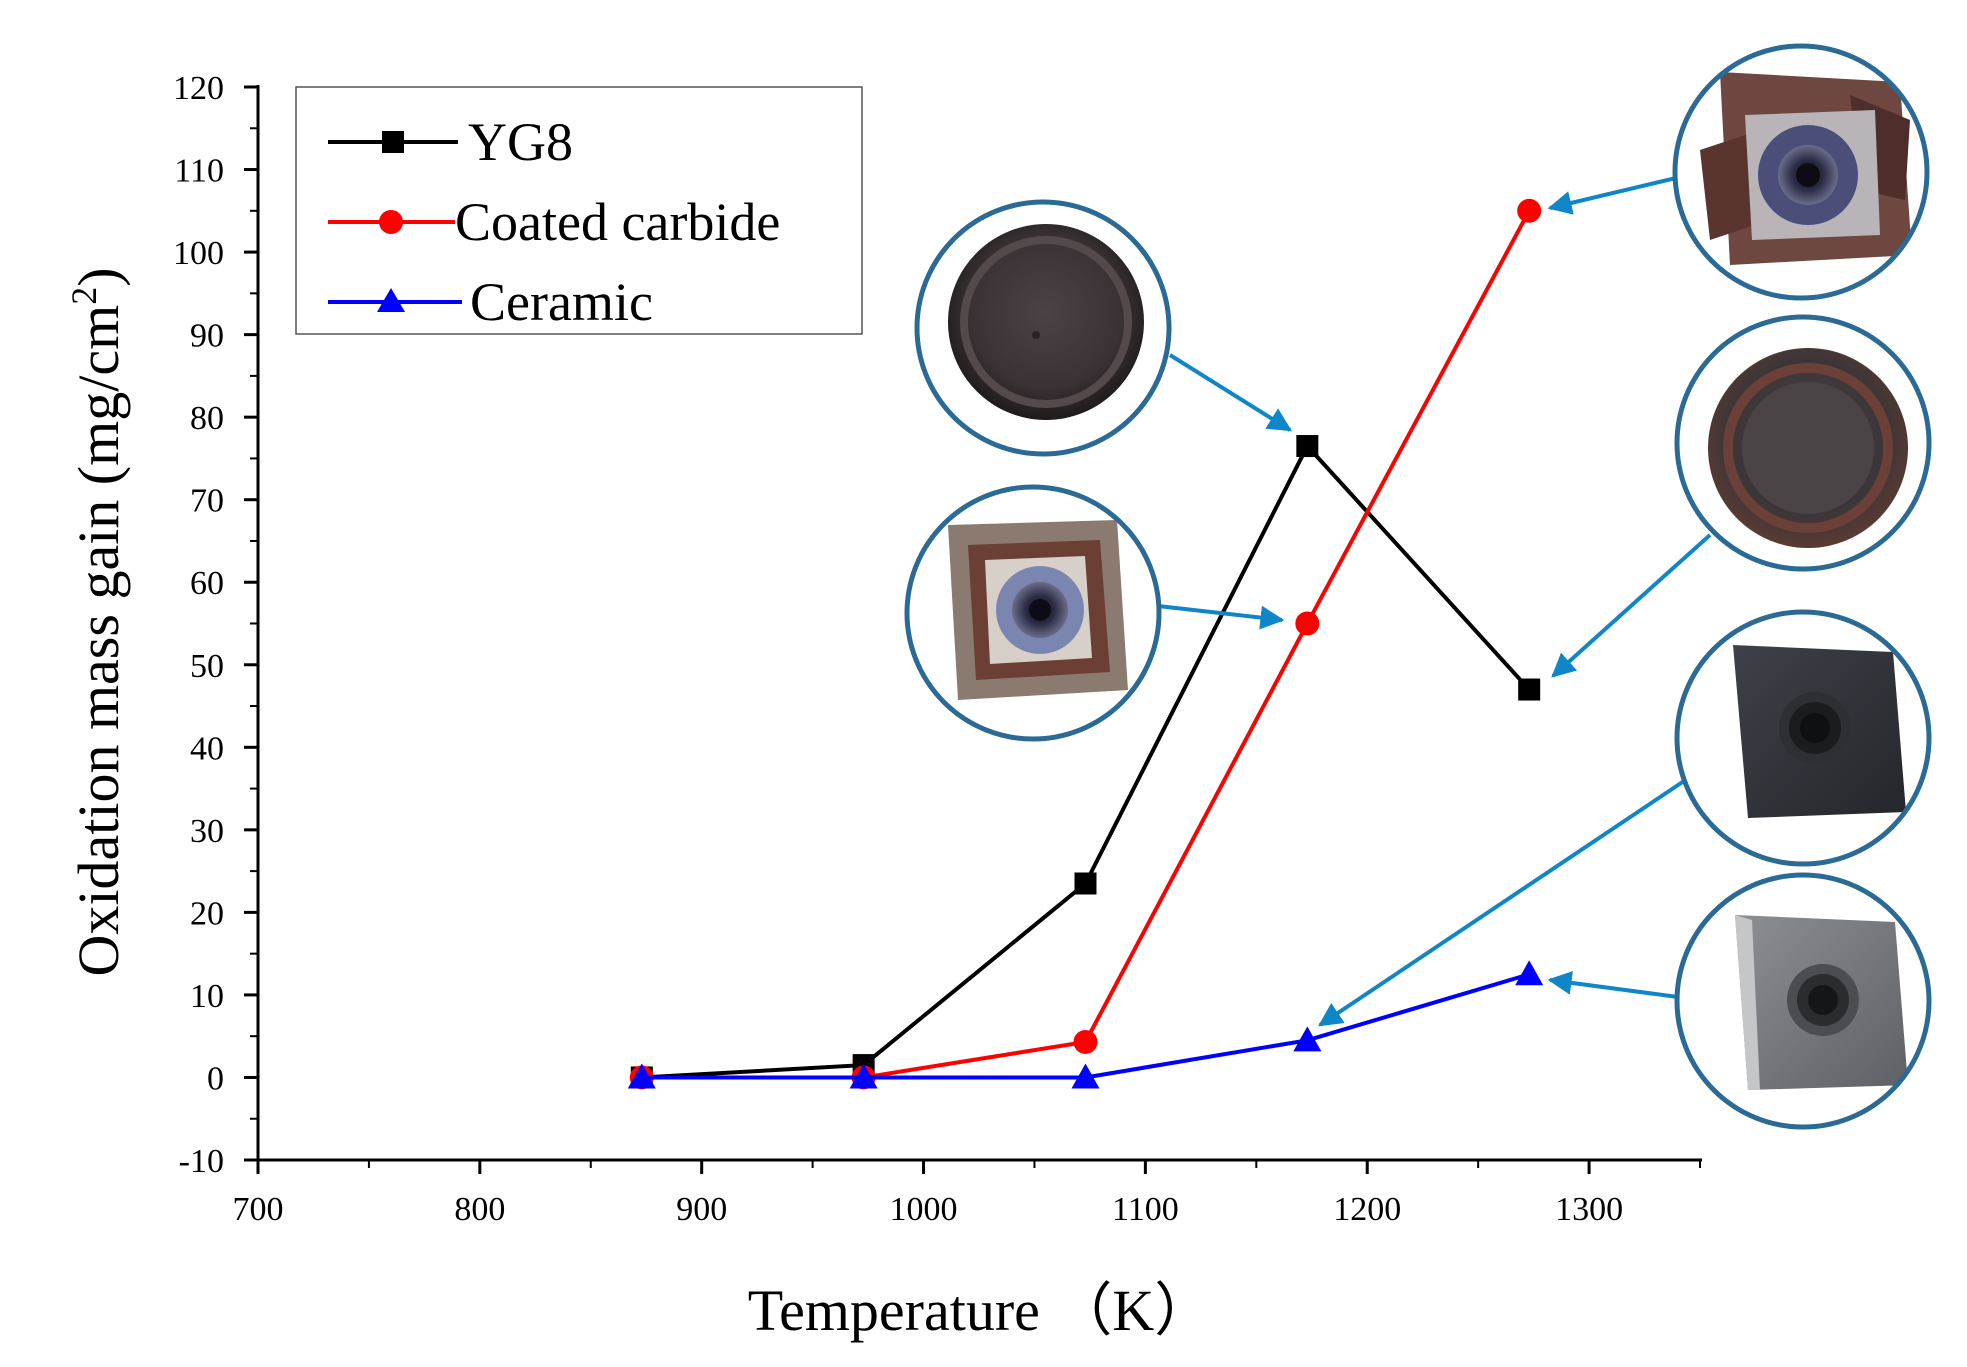 Image resolution: width=1967 pixels, height=1367 pixels. I want to click on legend-label-coated-carbide: Coated carbide, so click(617, 222).